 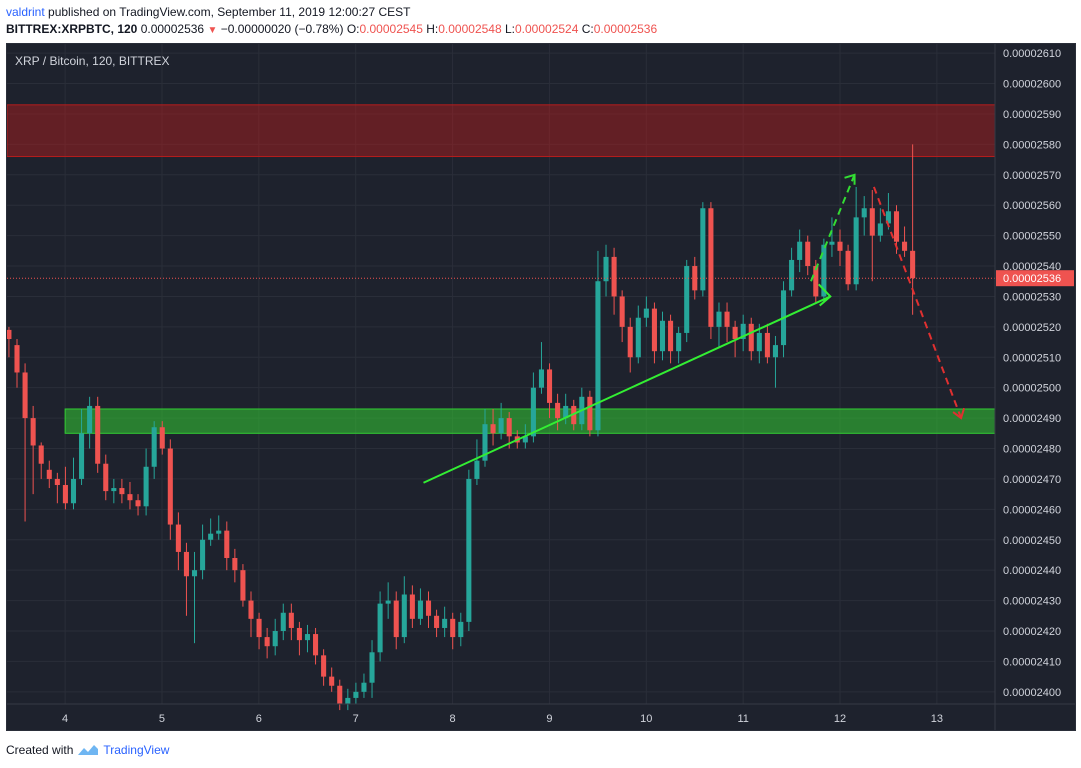 I want to click on open-label: O:, so click(x=353, y=29).